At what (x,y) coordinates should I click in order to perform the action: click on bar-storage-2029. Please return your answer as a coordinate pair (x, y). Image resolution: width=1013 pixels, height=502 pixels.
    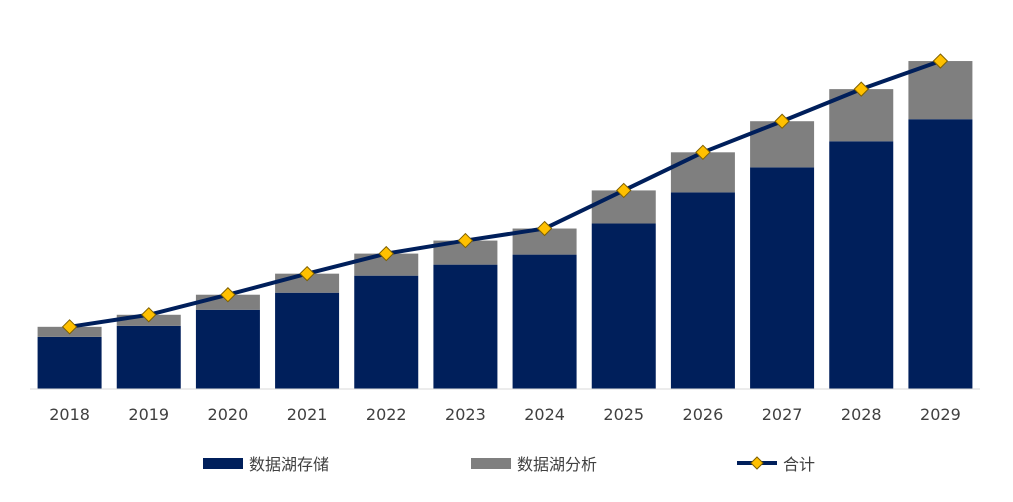
    Looking at the image, I should click on (940, 254).